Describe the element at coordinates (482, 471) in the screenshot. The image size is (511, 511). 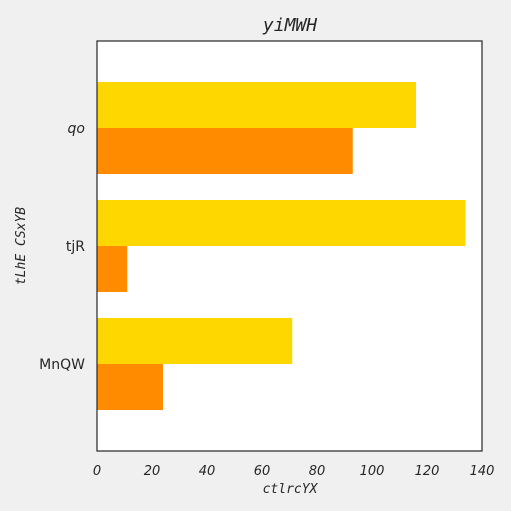
I see `x-tick-label: 140` at that location.